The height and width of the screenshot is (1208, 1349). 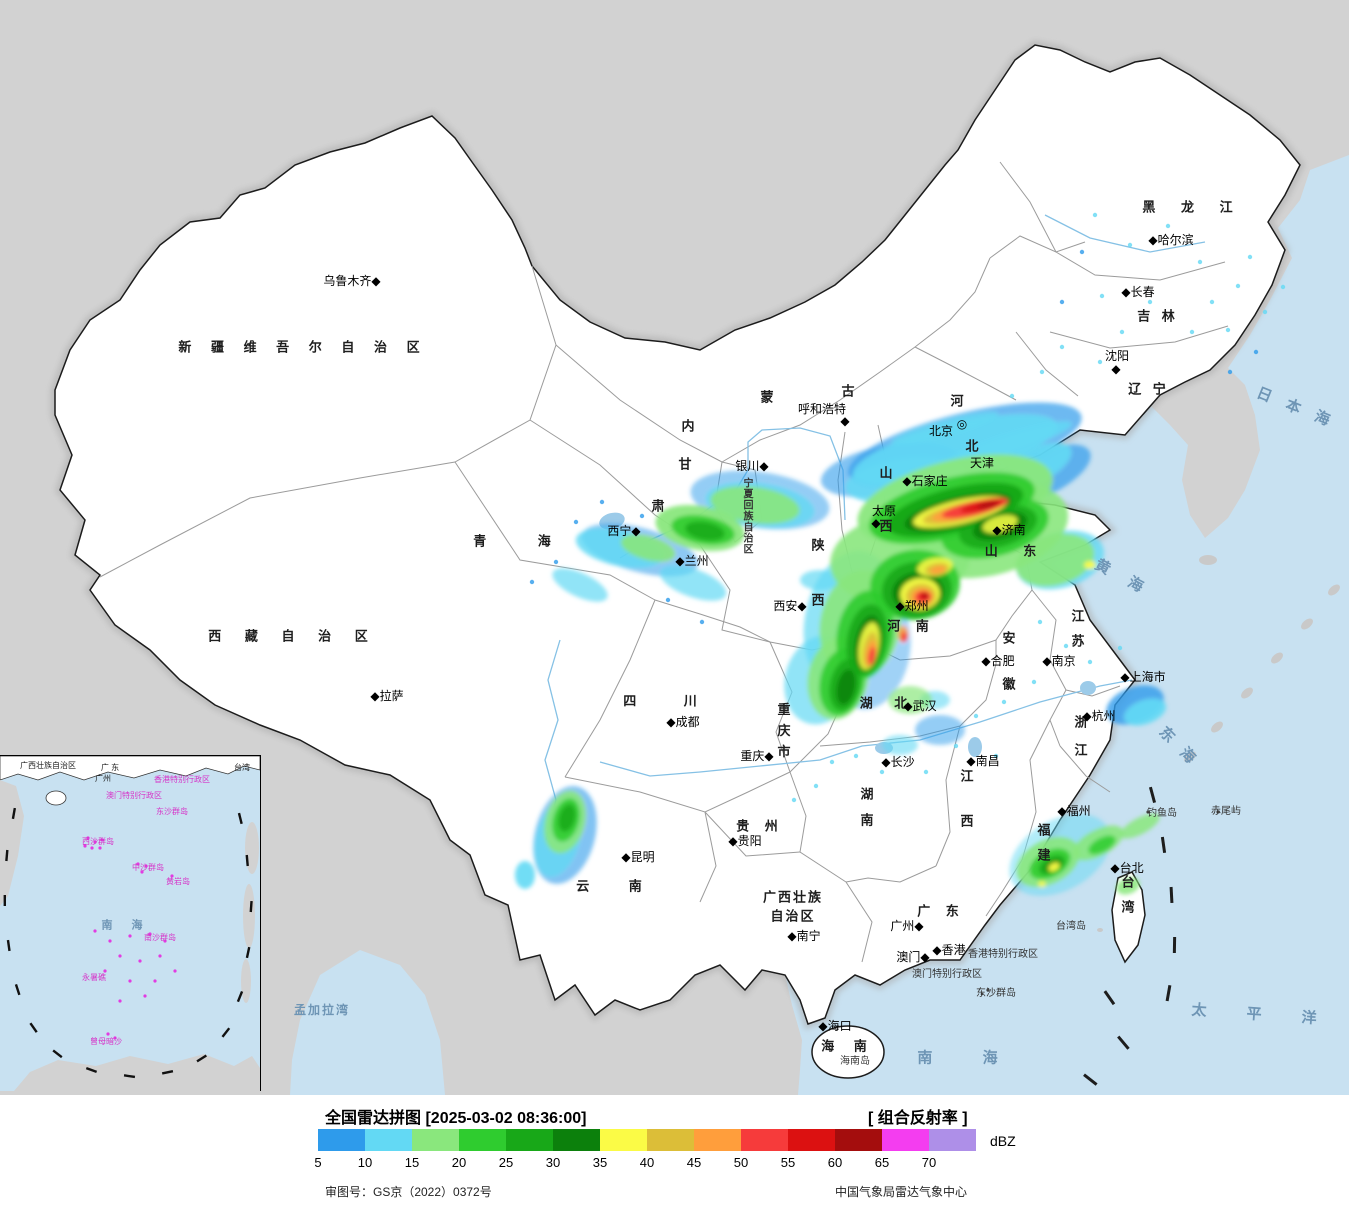 What do you see at coordinates (506, 1162) in the screenshot?
I see `legend-tick-25: 25` at bounding box center [506, 1162].